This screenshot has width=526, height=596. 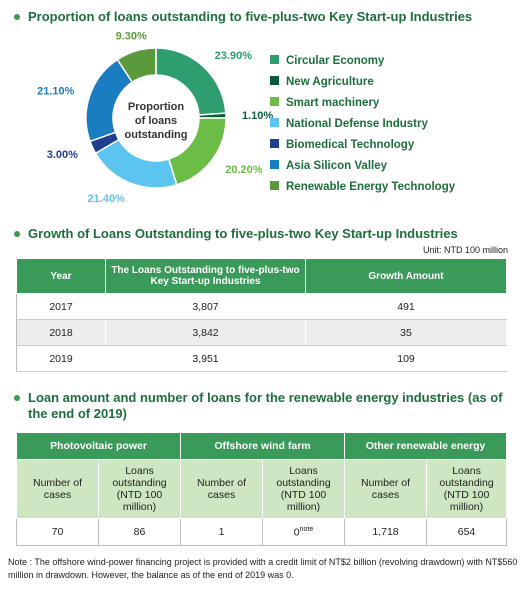 What do you see at coordinates (139, 532) in the screenshot?
I see `cell: 86` at bounding box center [139, 532].